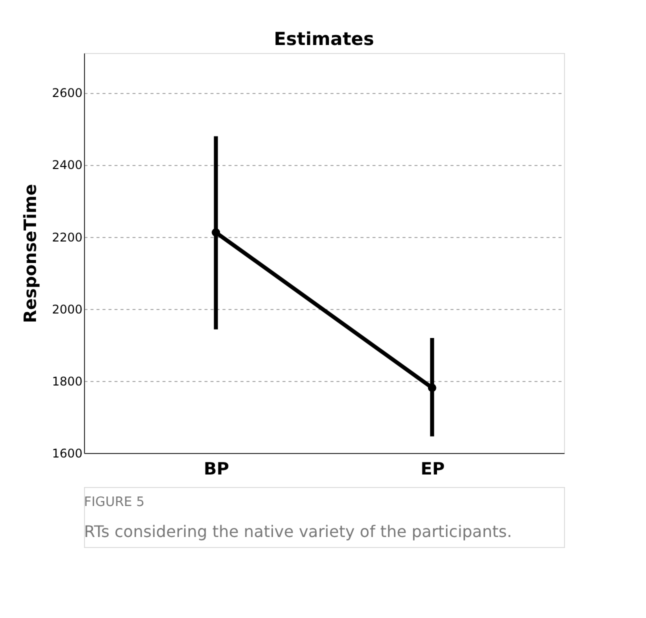 The image size is (646, 618). What do you see at coordinates (298, 531) in the screenshot?
I see `text: RTs considering the native variety of the participants.` at bounding box center [298, 531].